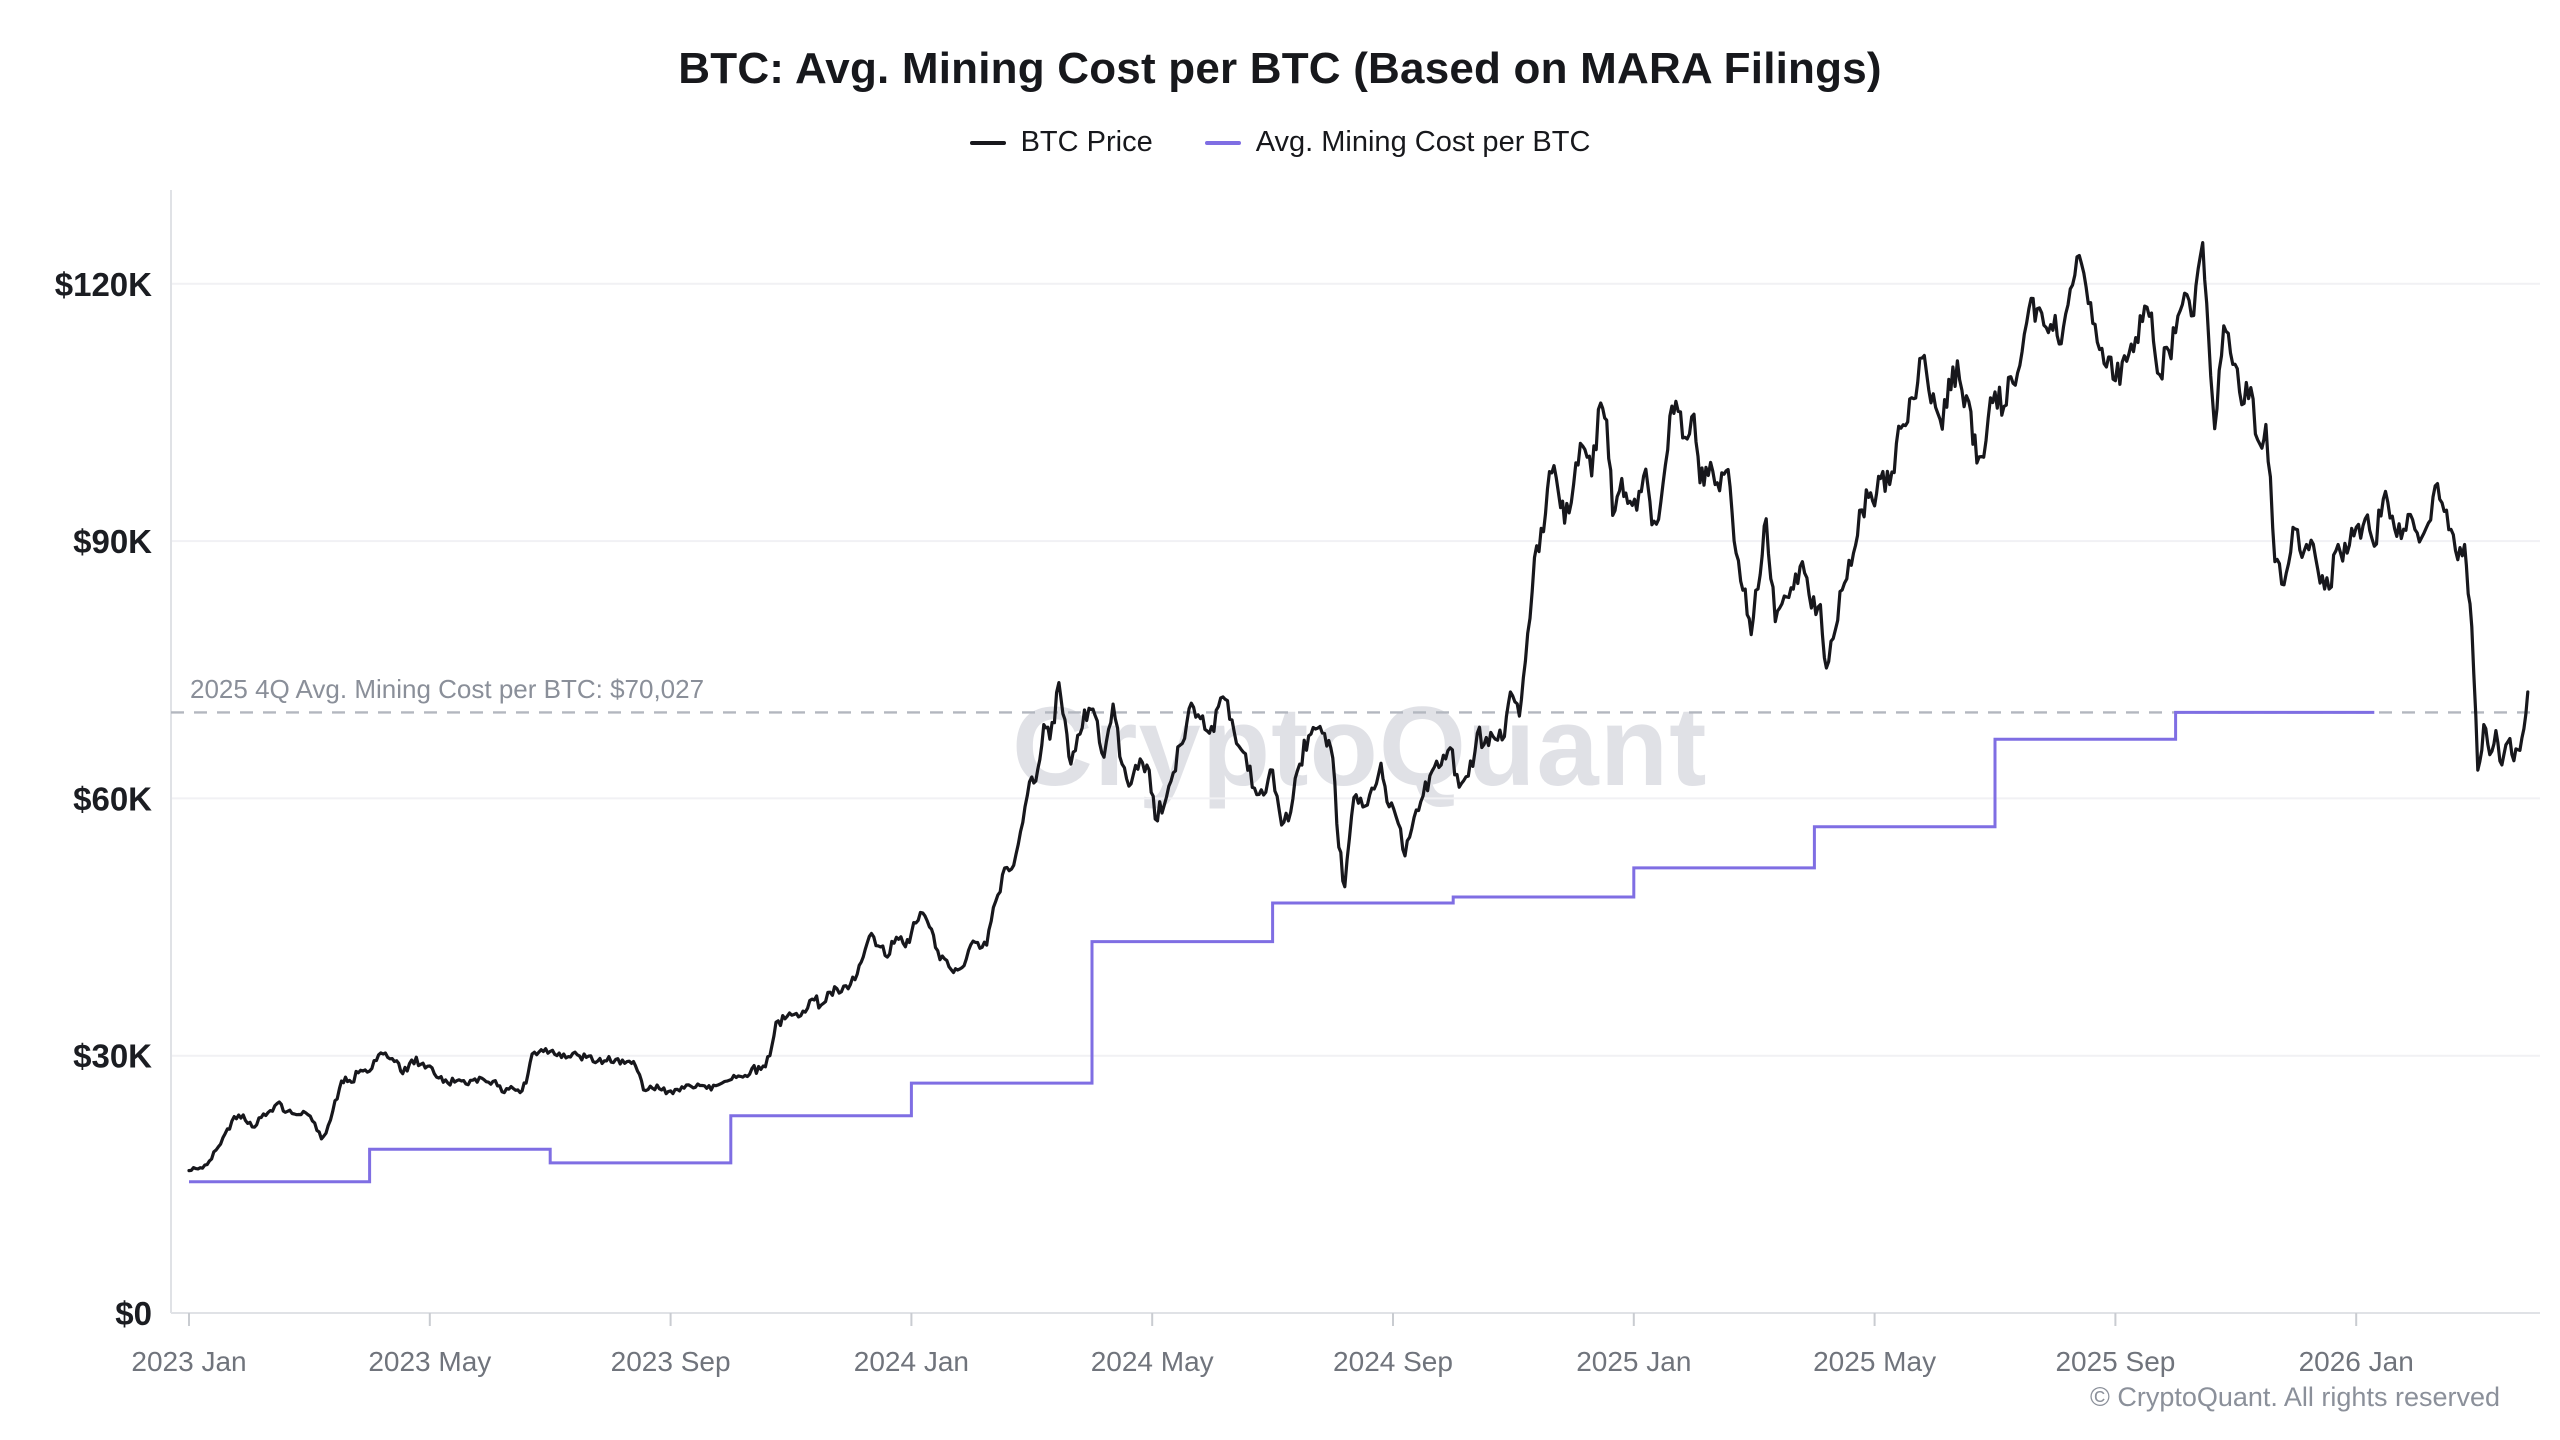  What do you see at coordinates (1360, 746) in the screenshot?
I see `cryptoquant-watermark: CryptoQuant` at bounding box center [1360, 746].